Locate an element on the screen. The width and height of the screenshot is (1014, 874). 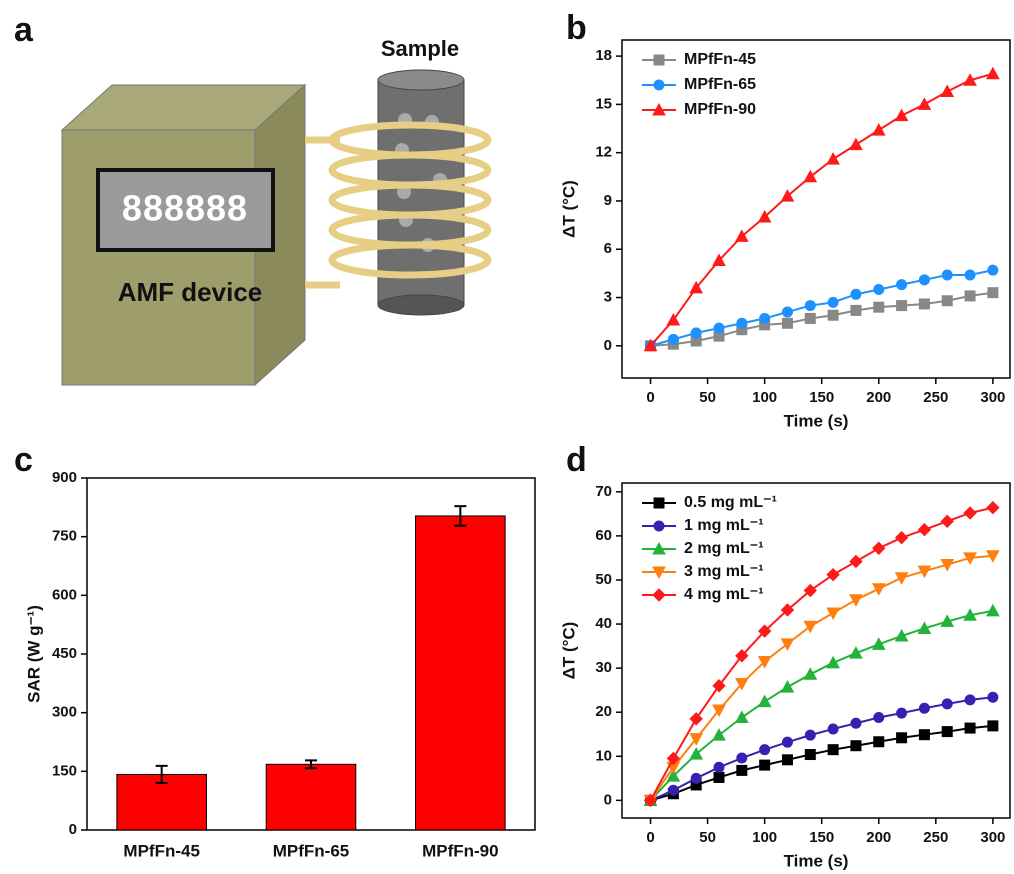
y-tick-label: 9 is located at coordinates (608, 200).